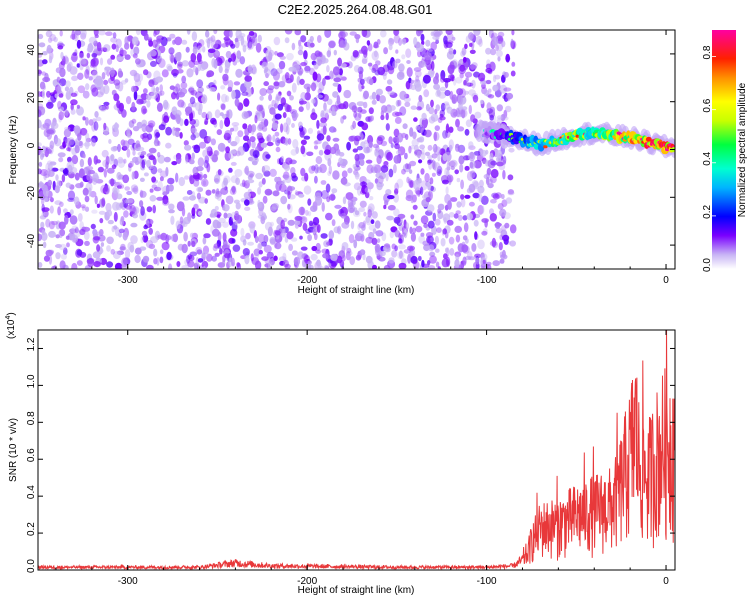 The height and width of the screenshot is (600, 750). Describe the element at coordinates (31, 50) in the screenshot. I see `y-tick-label: 40` at that location.